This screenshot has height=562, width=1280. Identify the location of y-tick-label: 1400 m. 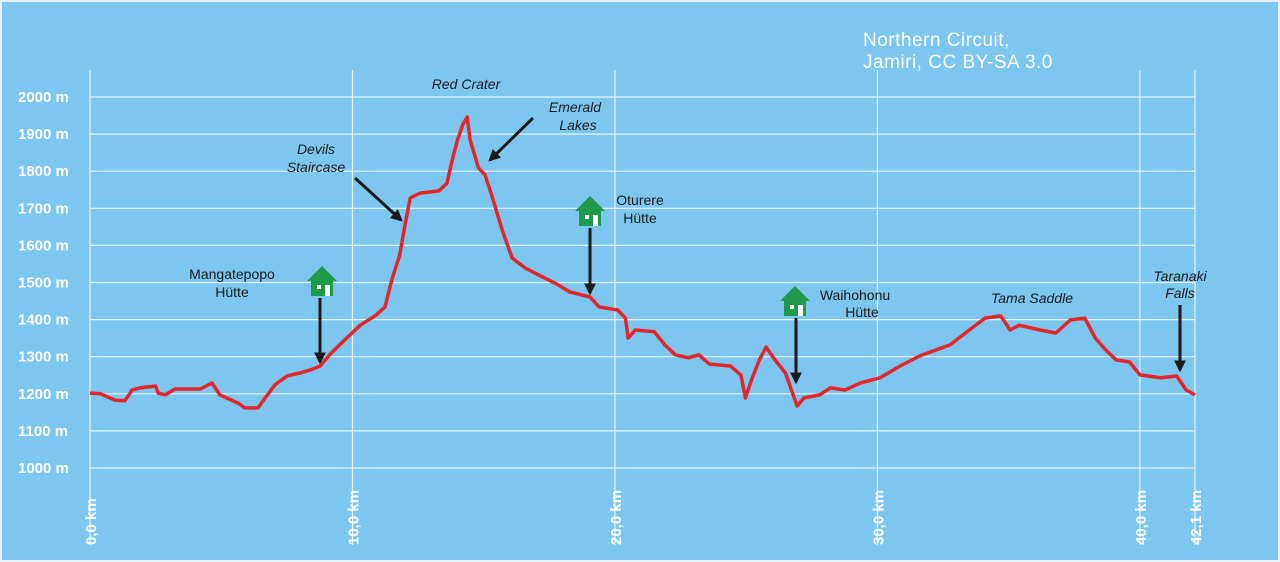
(43, 320).